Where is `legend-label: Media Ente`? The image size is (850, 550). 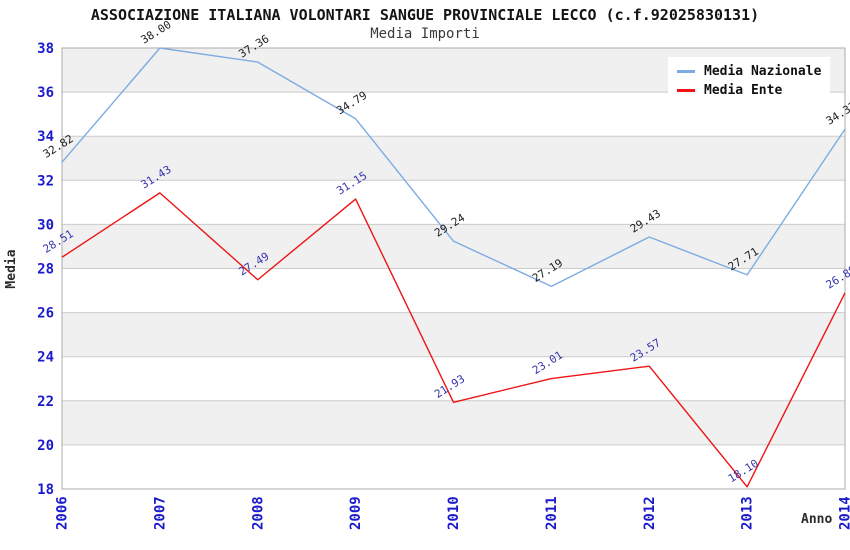 legend-label: Media Ente is located at coordinates (743, 90).